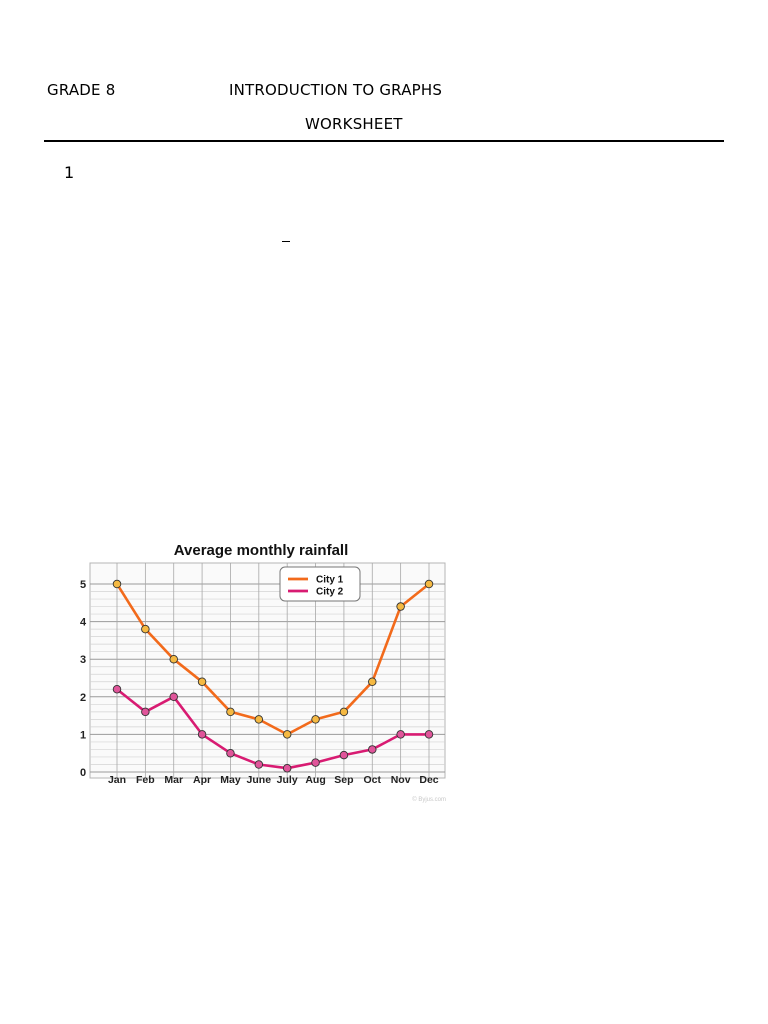 This screenshot has height=1024, width=768. Describe the element at coordinates (173, 780) in the screenshot. I see `x-tick-label: Mar` at that location.